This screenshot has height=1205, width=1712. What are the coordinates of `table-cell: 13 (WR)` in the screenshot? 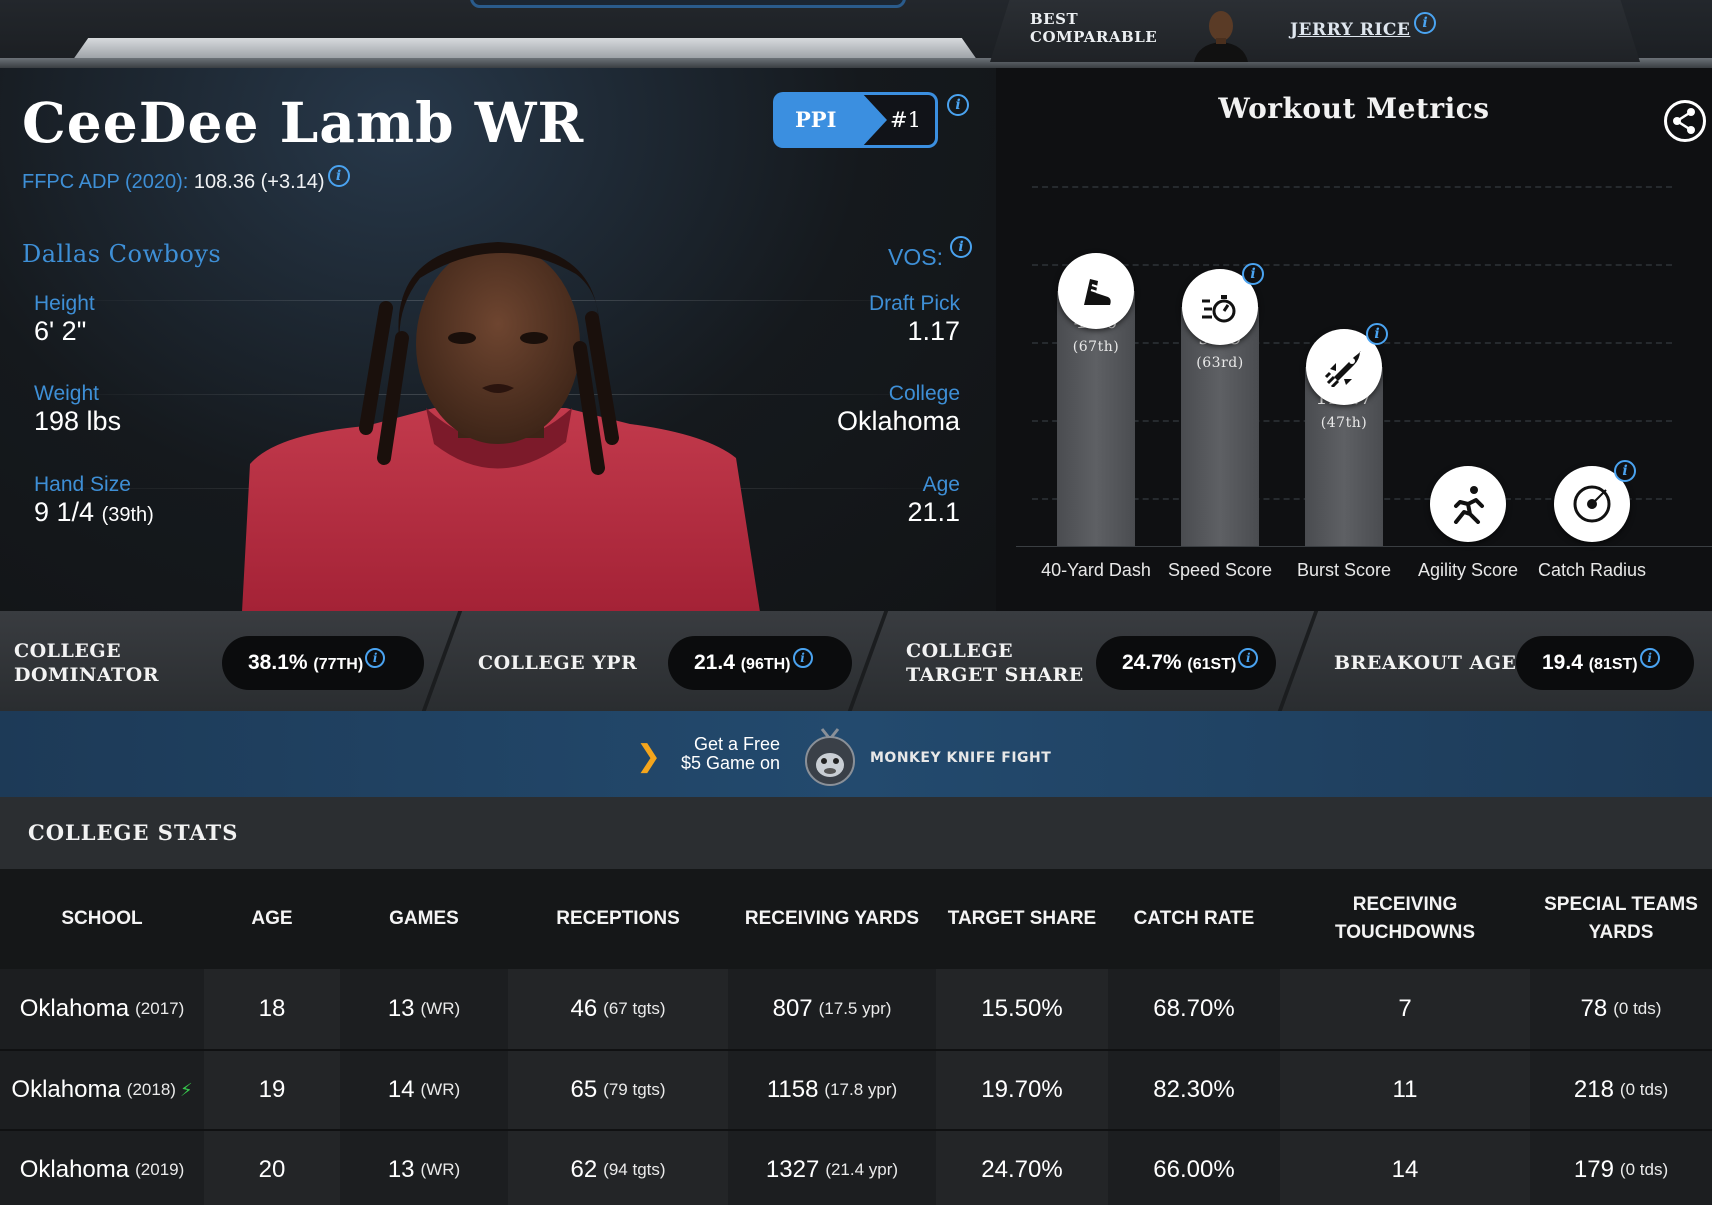 It's located at (424, 1009).